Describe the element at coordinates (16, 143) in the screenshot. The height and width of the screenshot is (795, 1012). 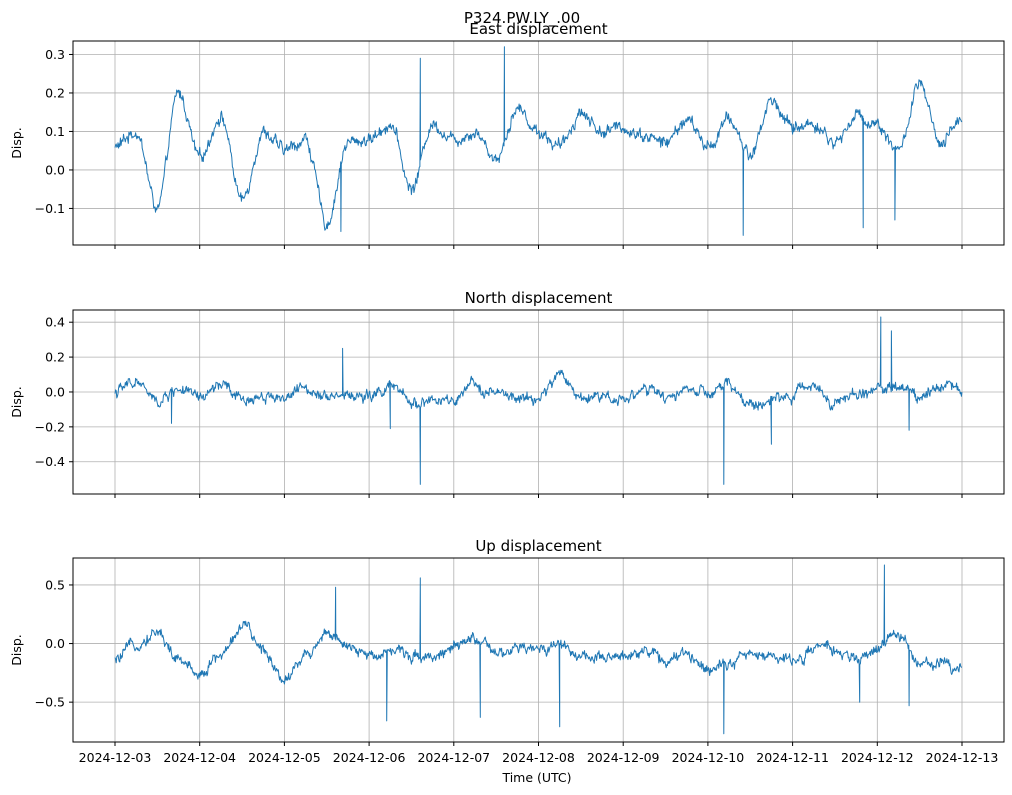
I see `east-y-axis-label: Disp.` at that location.